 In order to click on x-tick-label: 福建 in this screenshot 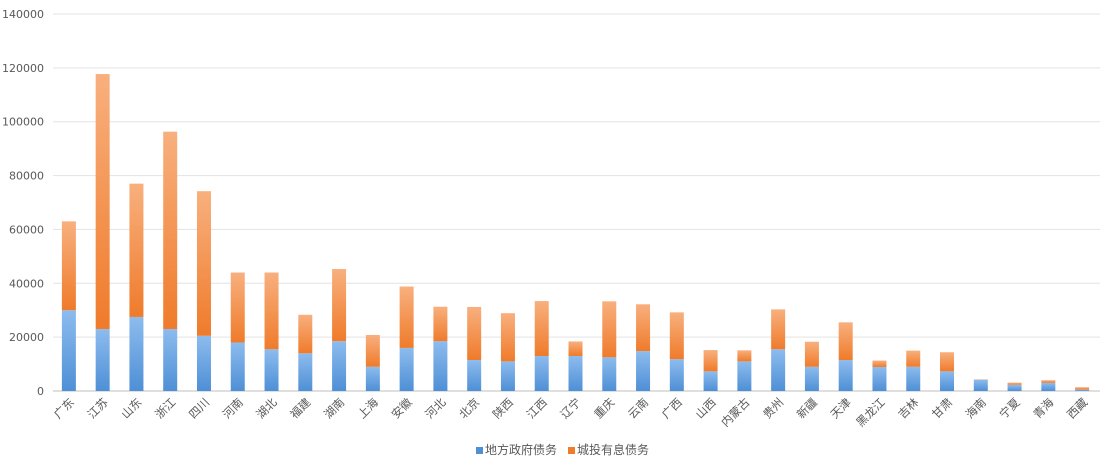, I will do `click(300, 408)`.